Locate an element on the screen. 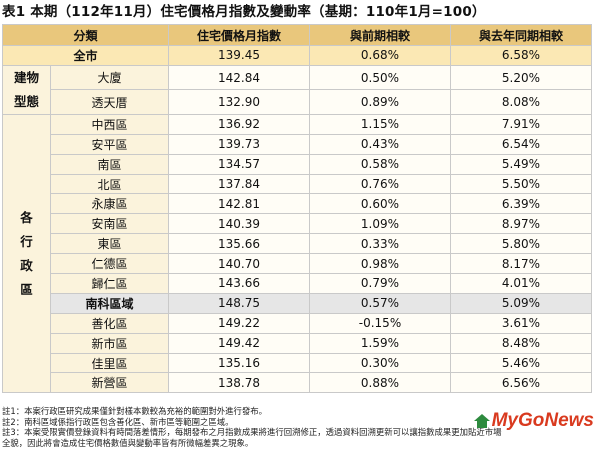 The image size is (600, 450). row-name: 南區 is located at coordinates (109, 164).